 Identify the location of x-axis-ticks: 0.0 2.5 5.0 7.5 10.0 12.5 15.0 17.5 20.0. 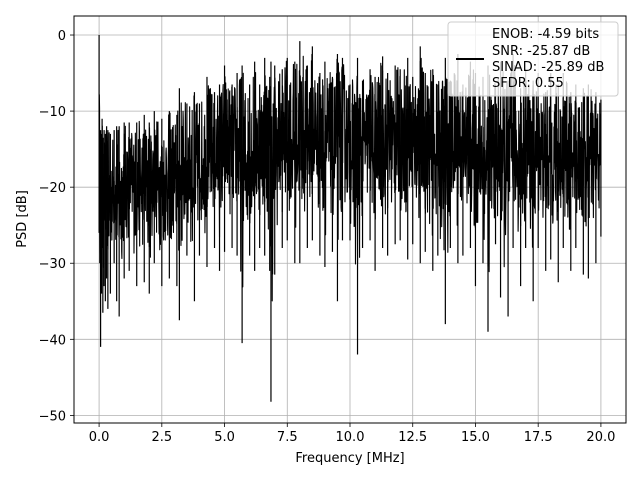
(352, 434).